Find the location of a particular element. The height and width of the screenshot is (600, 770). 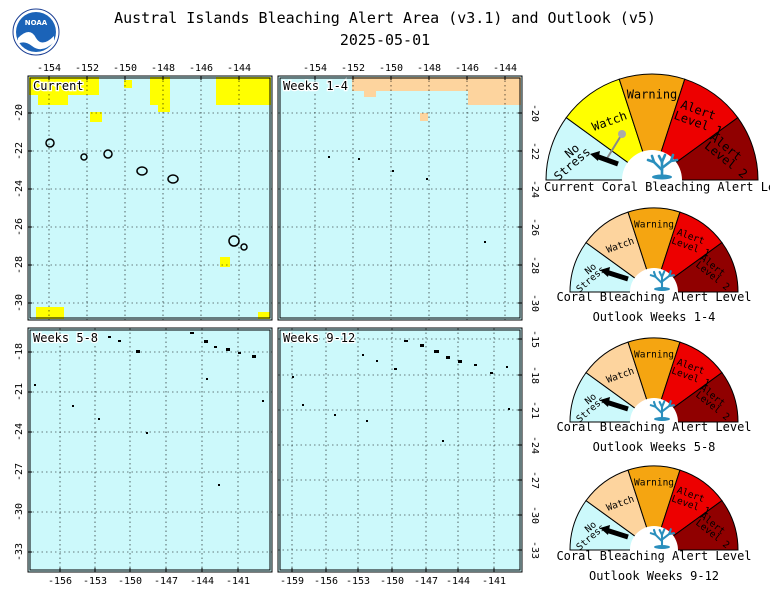

page-date: 2025-05-01 is located at coordinates (385, 40).